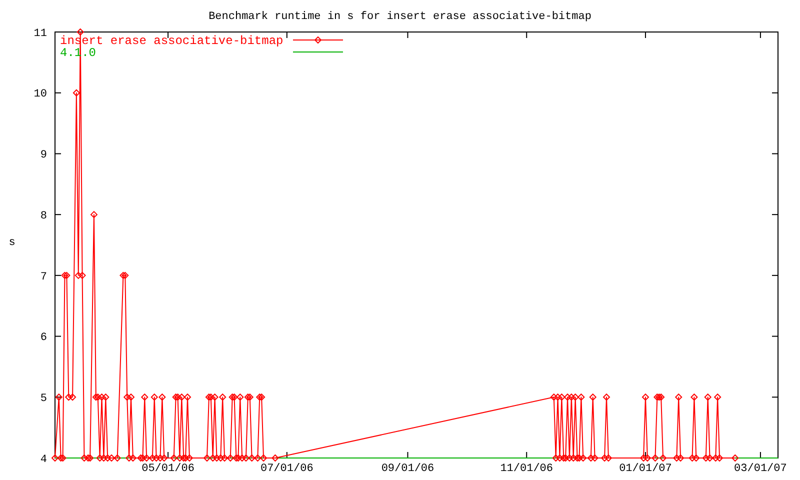 This screenshot has height=480, width=800. What do you see at coordinates (43, 156) in the screenshot?
I see `y-tick-label: 9` at bounding box center [43, 156].